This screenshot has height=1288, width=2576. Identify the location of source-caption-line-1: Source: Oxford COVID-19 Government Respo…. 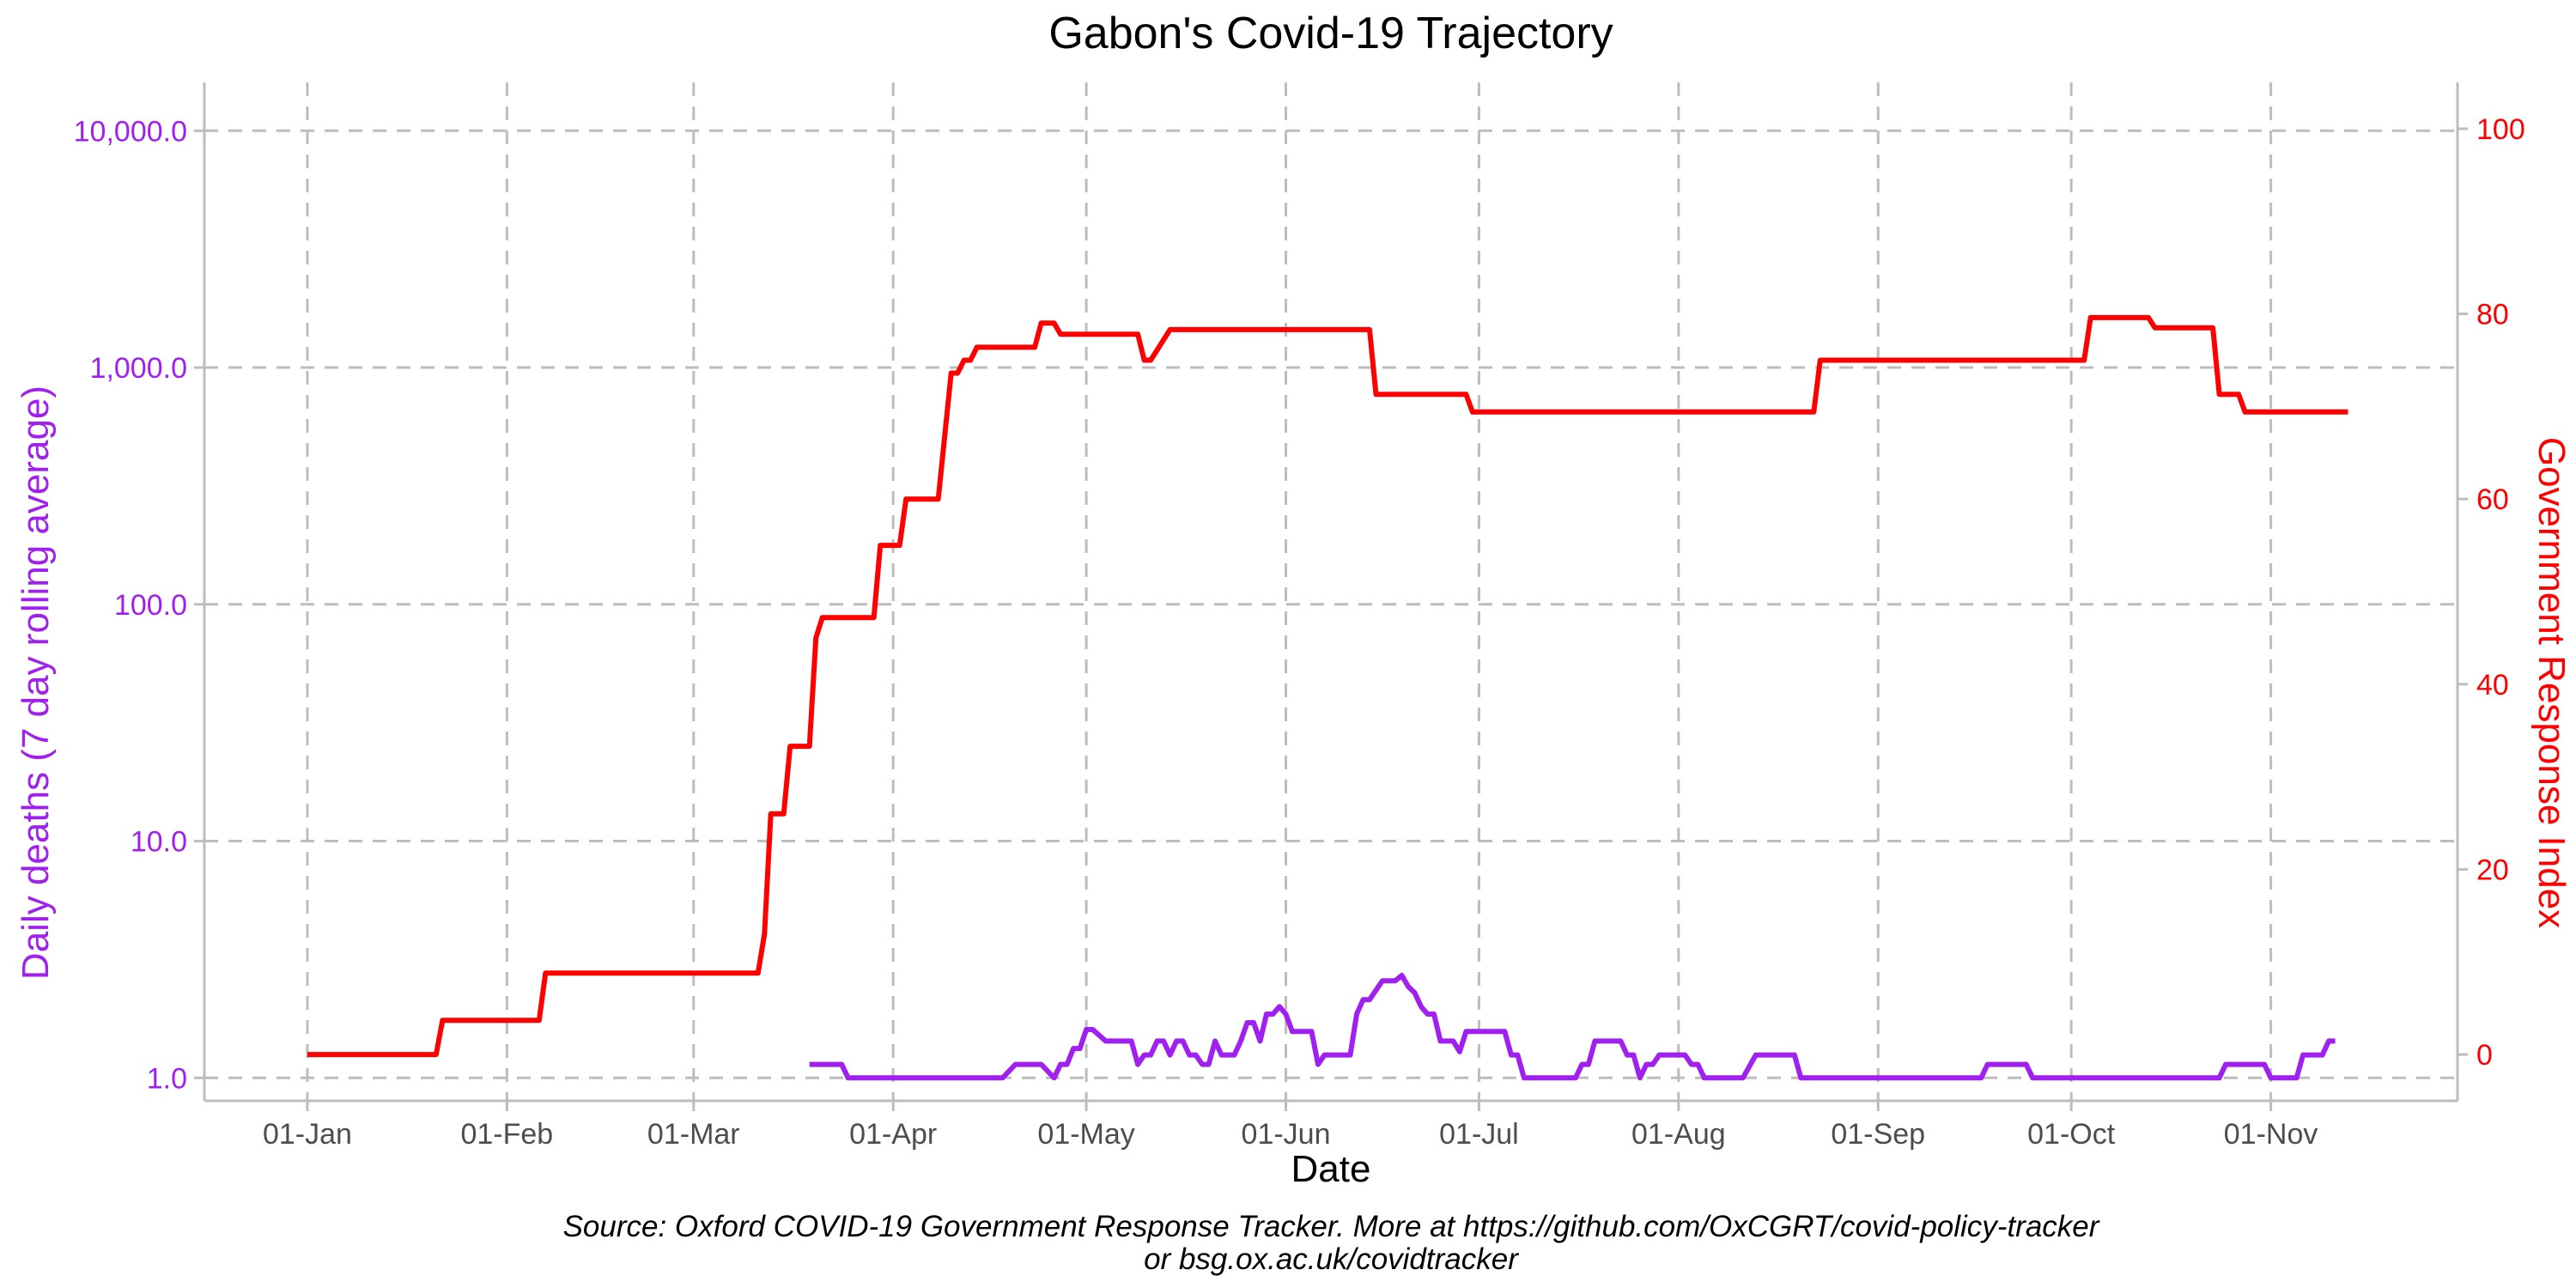
(1331, 1226).